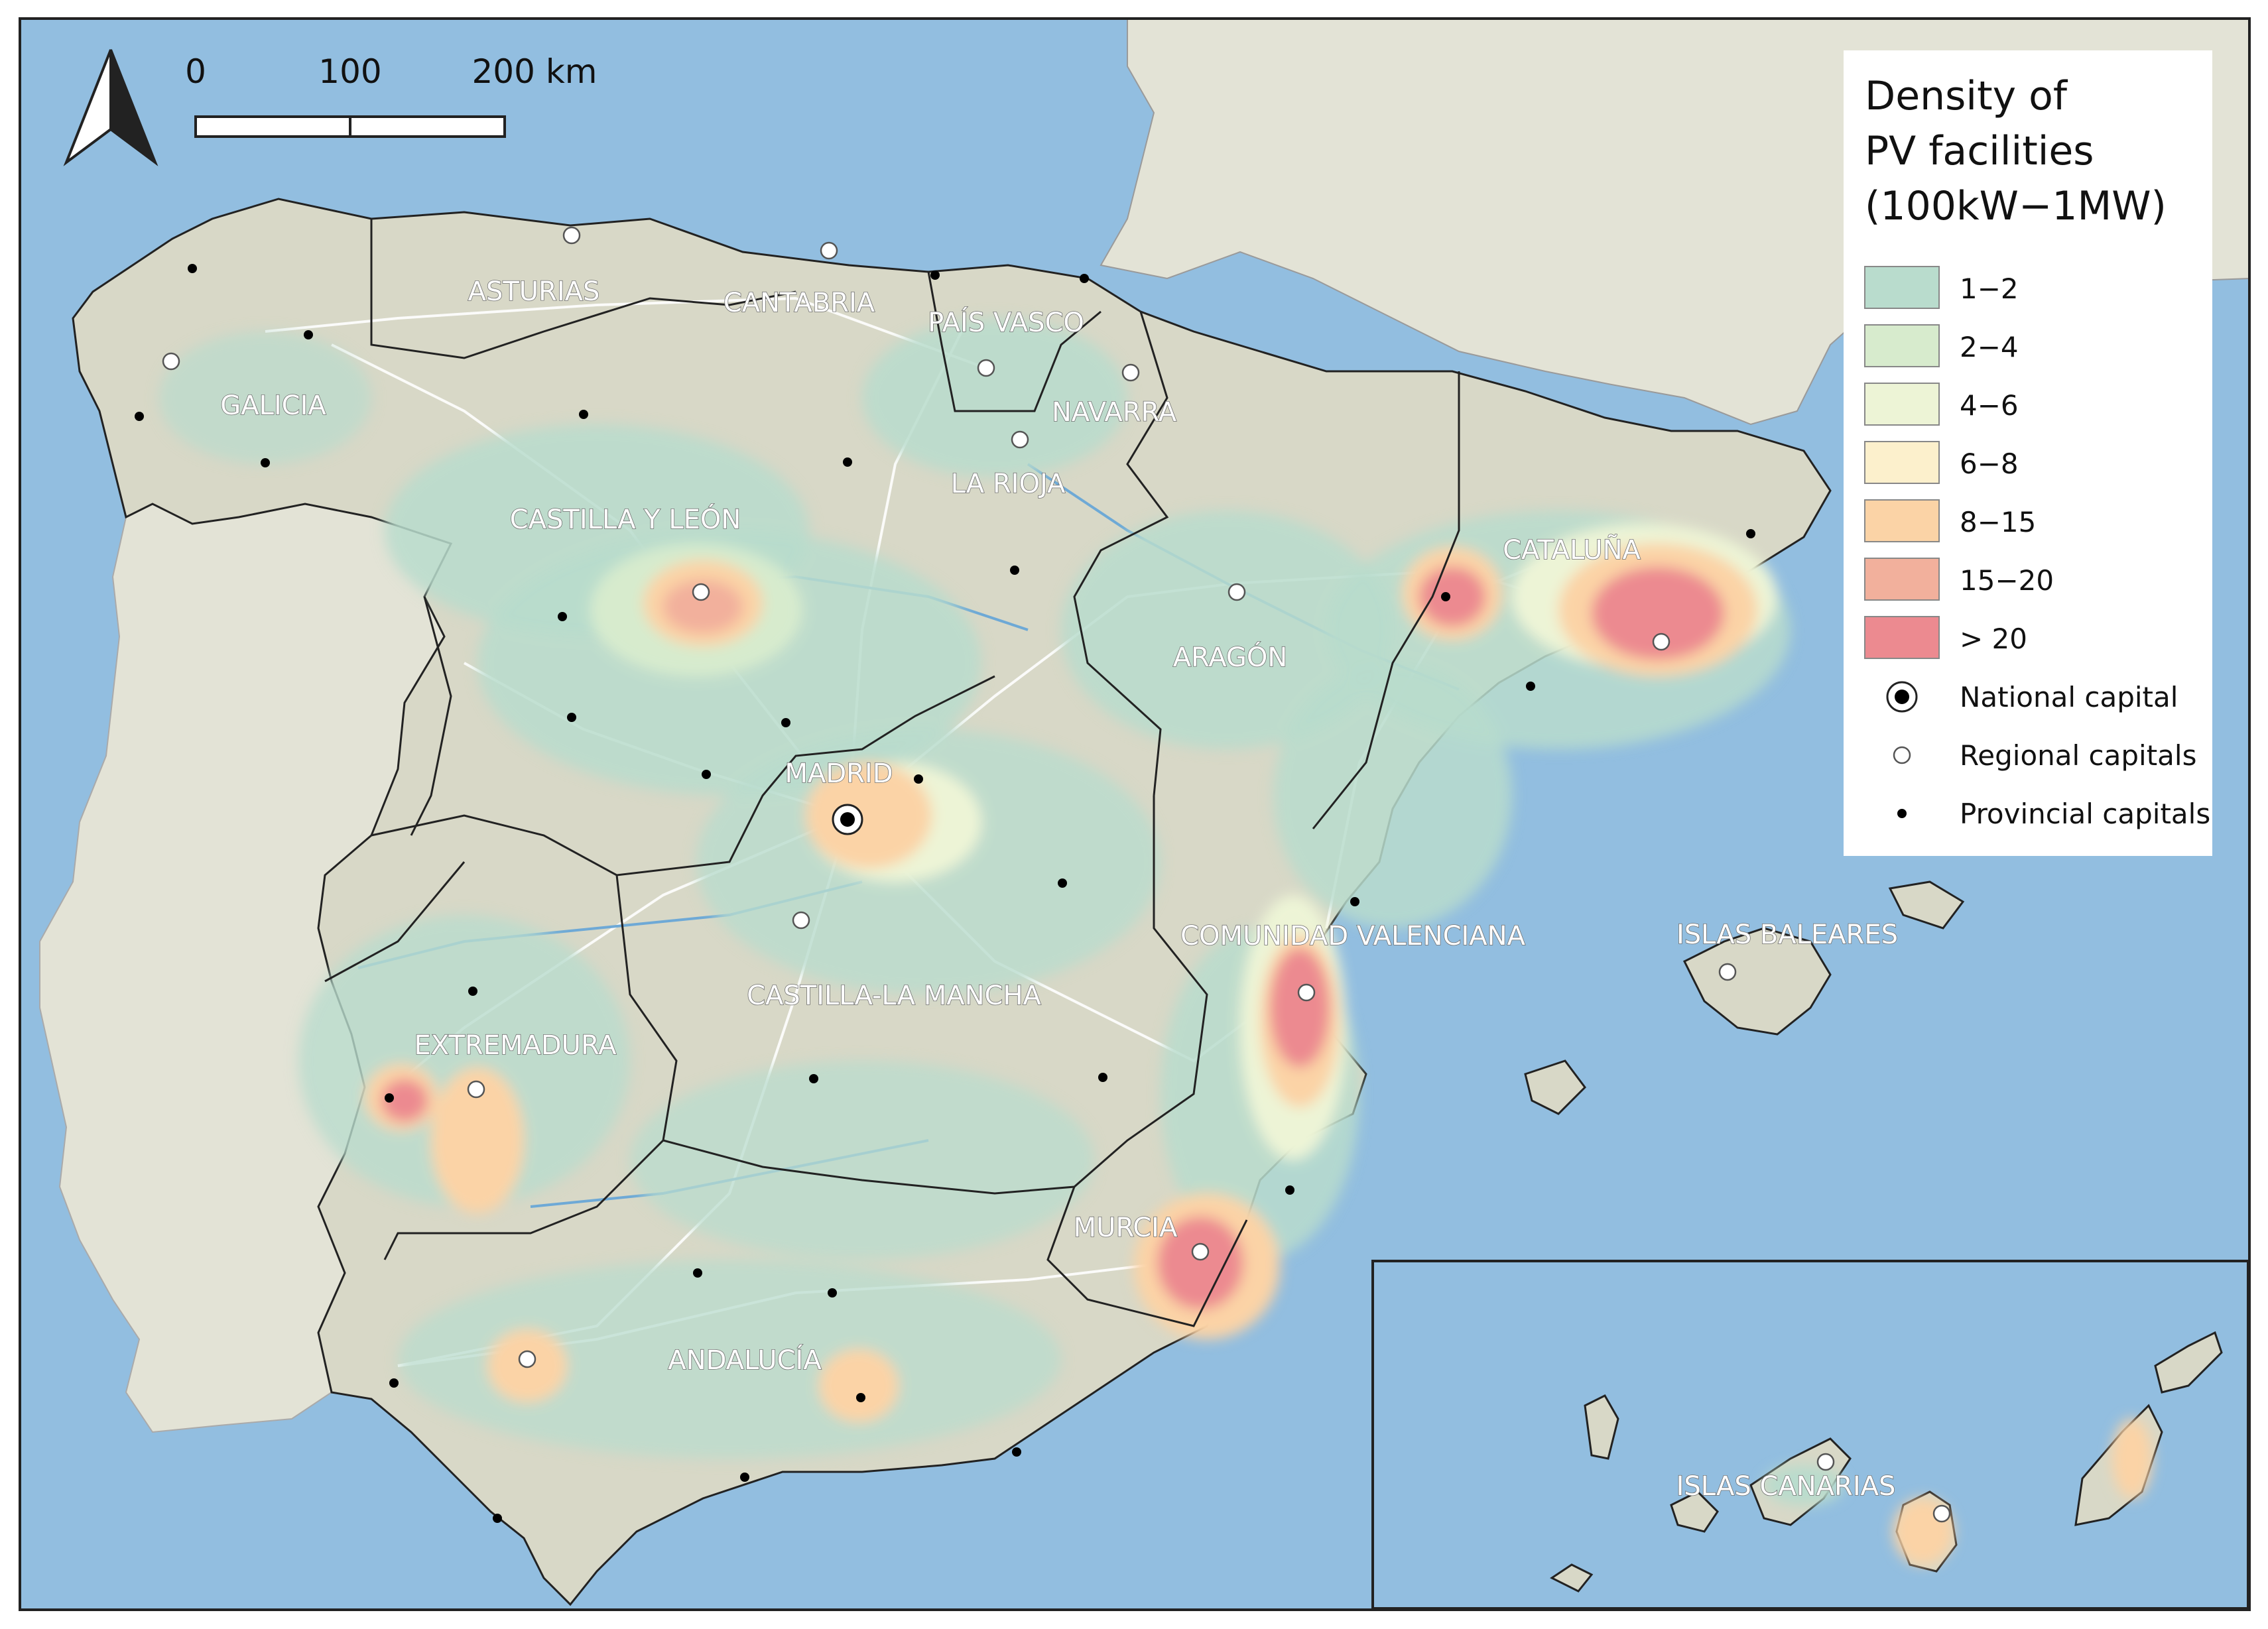 This screenshot has width=2268, height=1629. I want to click on mallorca-land, so click(1757, 981).